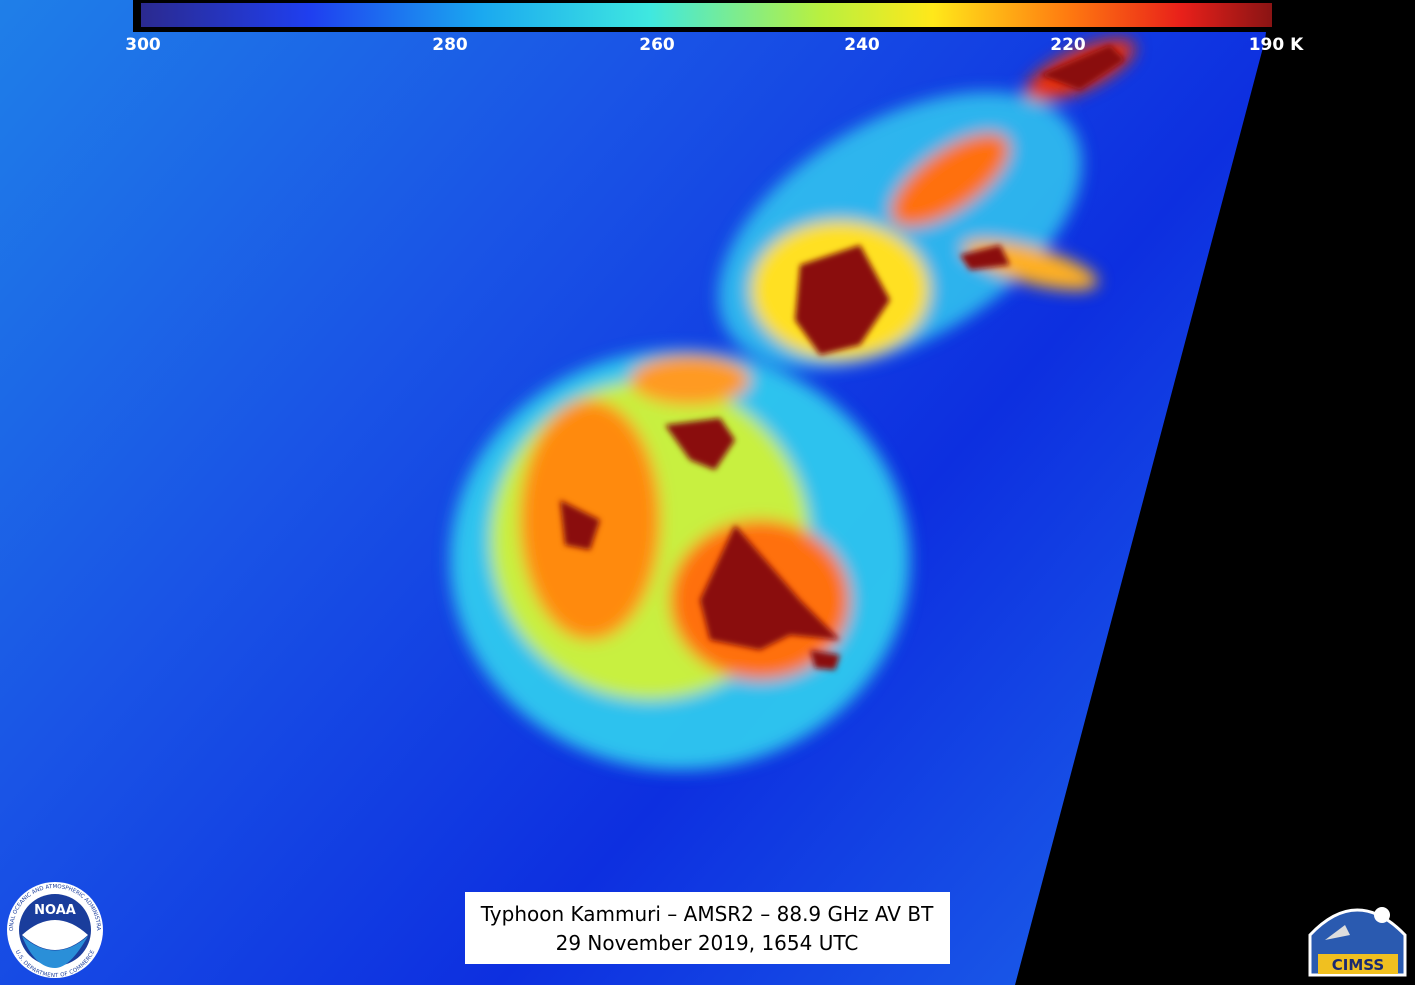 The width and height of the screenshot is (1415, 985). Describe the element at coordinates (707, 943) in the screenshot. I see `caption-date: 29 November 2019, 1654 UTC` at that location.